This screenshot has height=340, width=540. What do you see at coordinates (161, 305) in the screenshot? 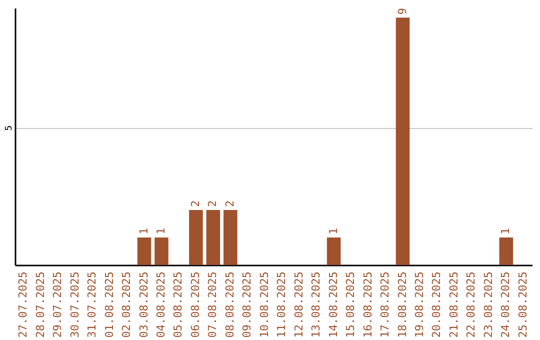
I see `x-tick-label: 04.08.2025` at bounding box center [161, 305].